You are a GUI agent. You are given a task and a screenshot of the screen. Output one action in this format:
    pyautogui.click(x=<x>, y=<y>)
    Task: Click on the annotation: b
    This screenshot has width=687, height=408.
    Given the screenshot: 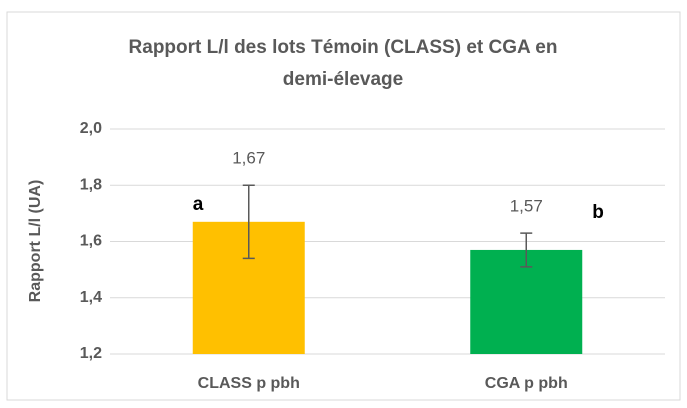 What is the action you would take?
    pyautogui.click(x=598, y=212)
    